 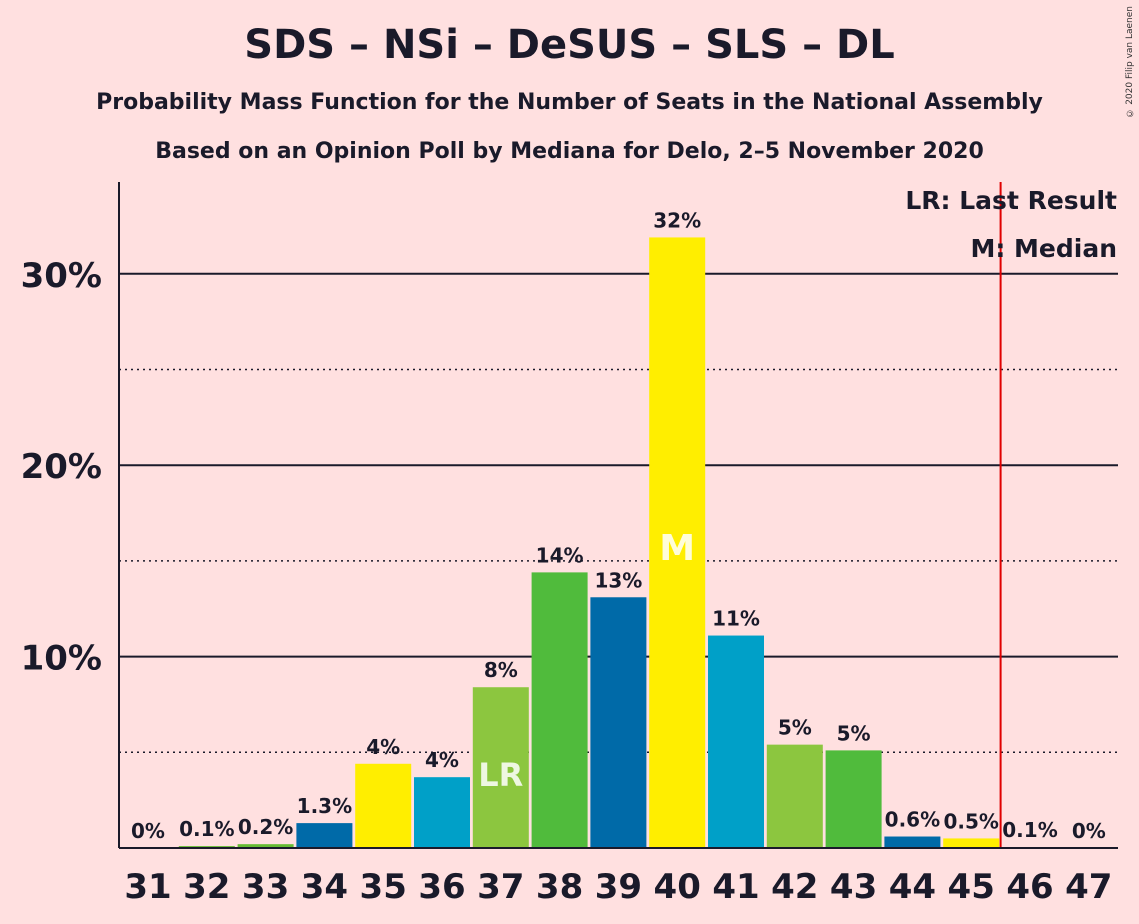 I want to click on x-tick-label: 37, so click(x=500, y=887).